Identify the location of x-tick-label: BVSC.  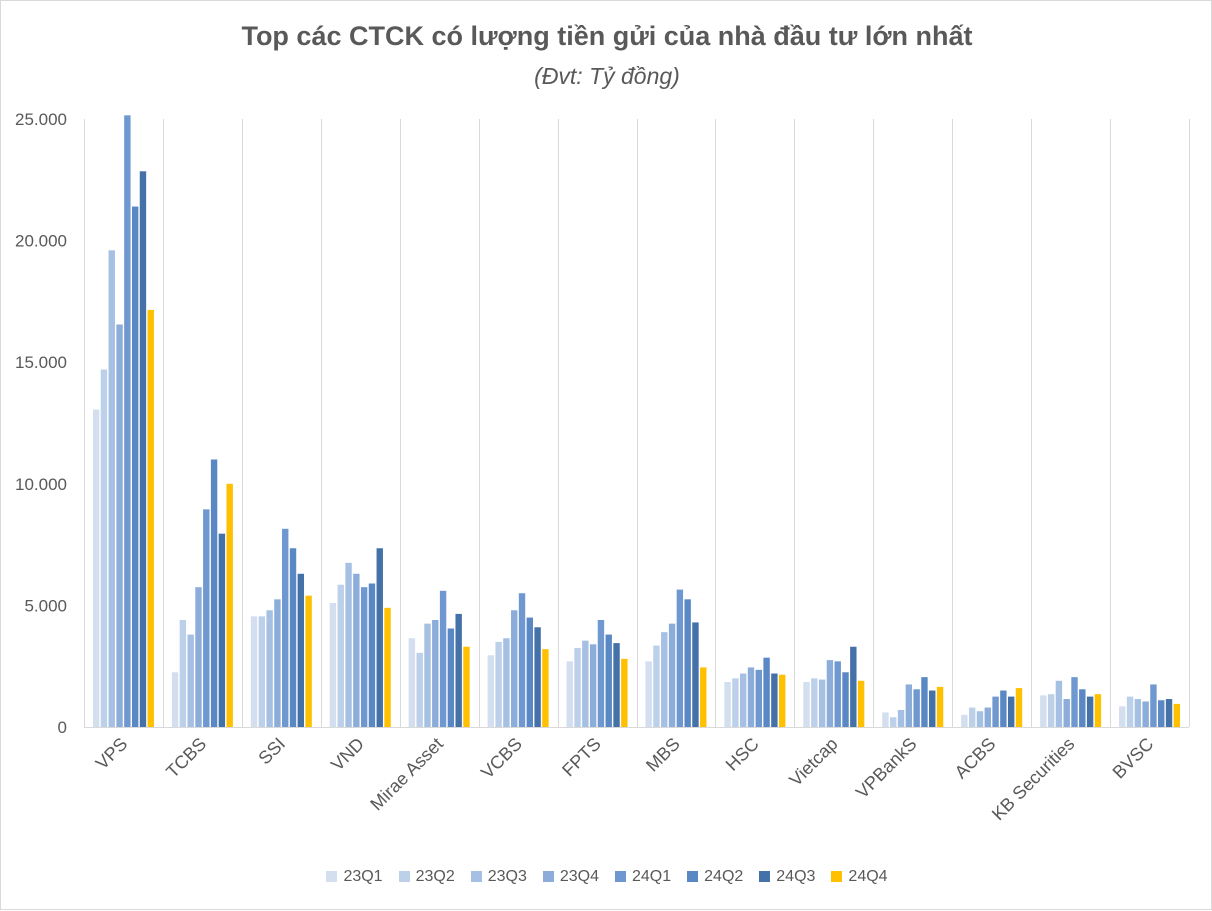
(1133, 758).